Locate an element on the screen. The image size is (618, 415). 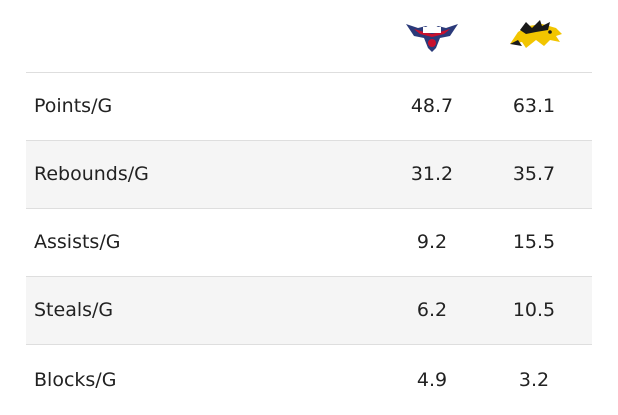
stat-row-blocks: Blocks/G 4.9 3.2 is located at coordinates (309, 375).